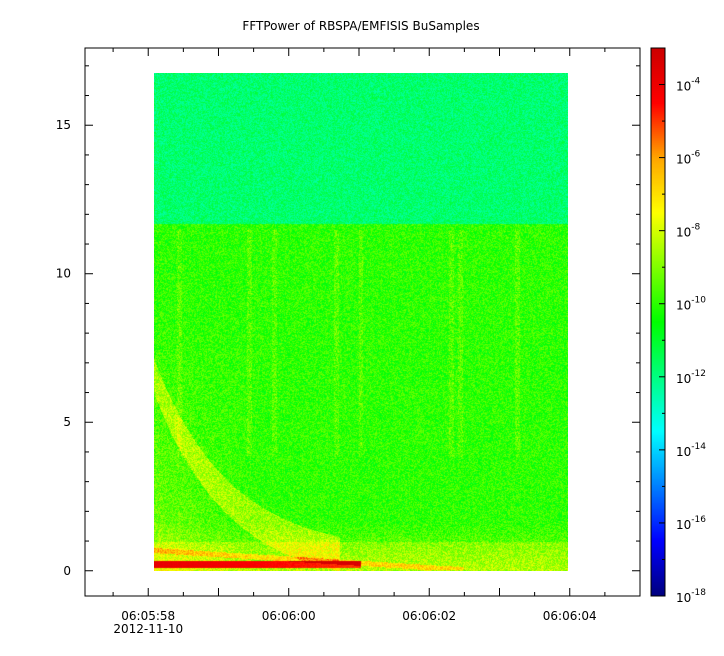 The image size is (724, 656). I want to click on colorbar-tick-label: 10⁻⁸, so click(688, 231).